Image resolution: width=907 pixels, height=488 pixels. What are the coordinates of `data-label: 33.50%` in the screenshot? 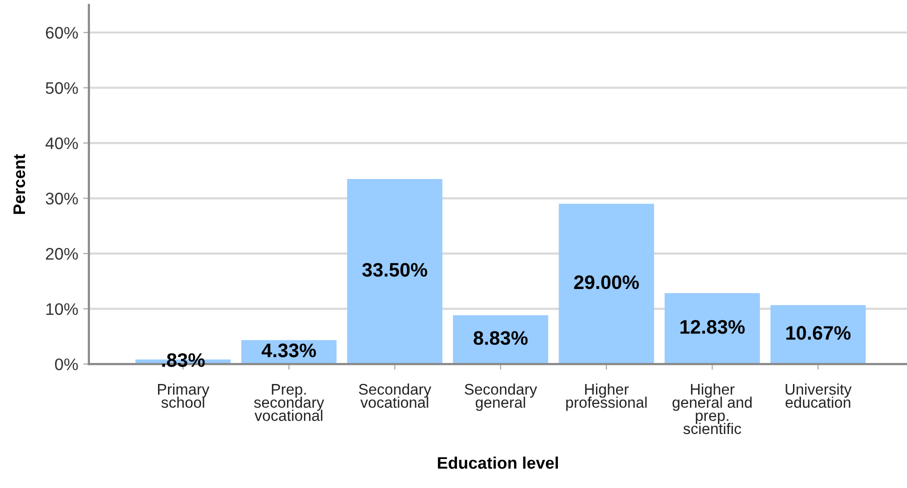 It's located at (395, 269).